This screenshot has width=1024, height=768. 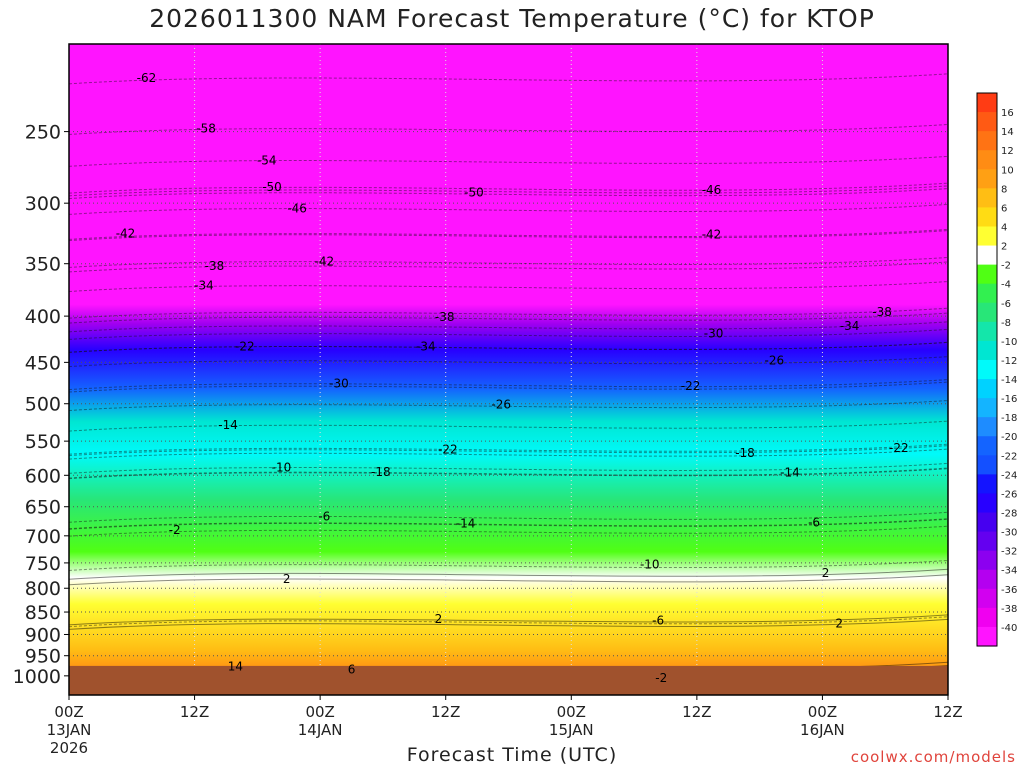 I want to click on colorbar-label: -22, so click(x=1009, y=456).